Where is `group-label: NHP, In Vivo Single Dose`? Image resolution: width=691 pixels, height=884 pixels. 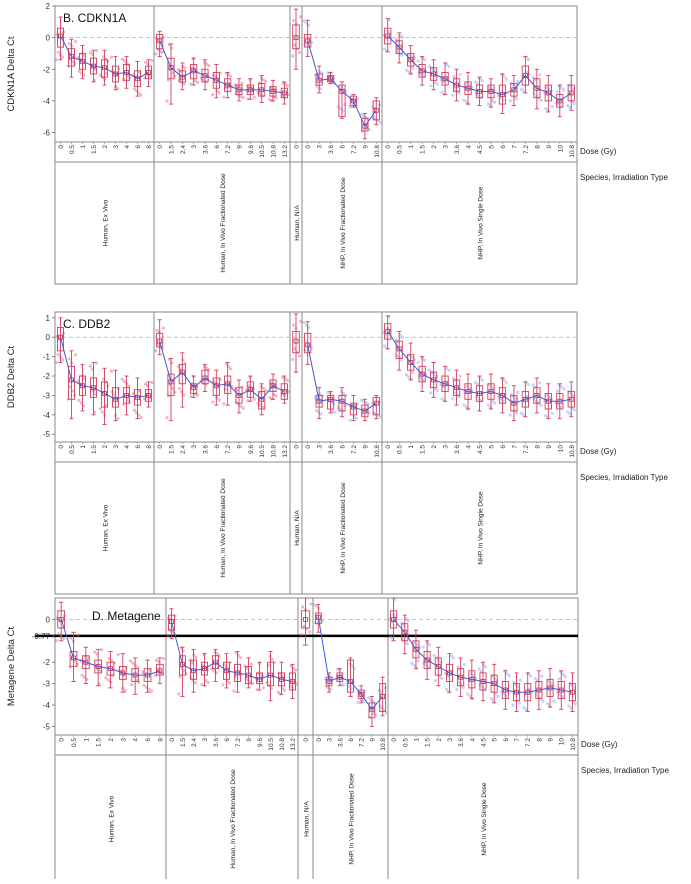
group-label: NHP, In Vivo Single Dose is located at coordinates (481, 222).